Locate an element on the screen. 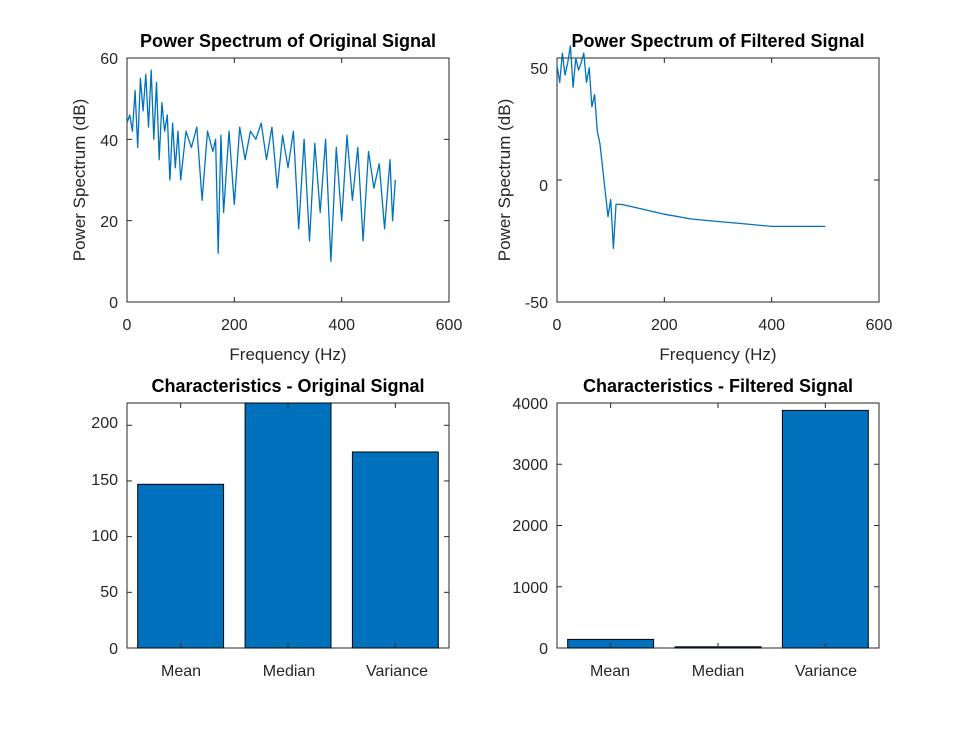 The height and width of the screenshot is (731, 975). y-tick-label: 1000 is located at coordinates (530, 588).